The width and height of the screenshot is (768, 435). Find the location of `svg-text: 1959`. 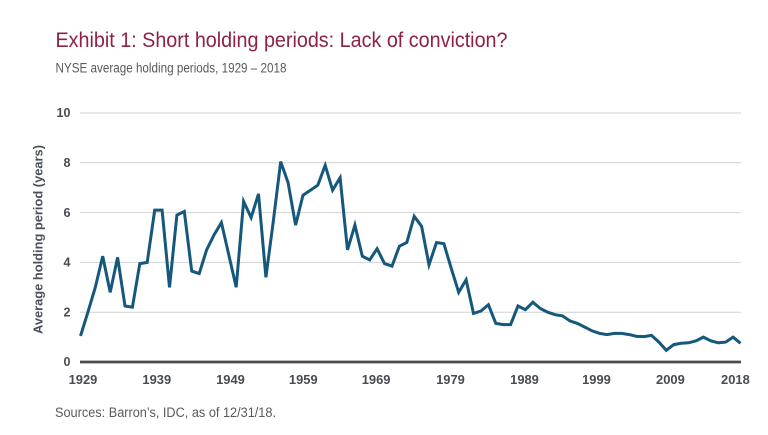

svg-text: 1959 is located at coordinates (303, 379).